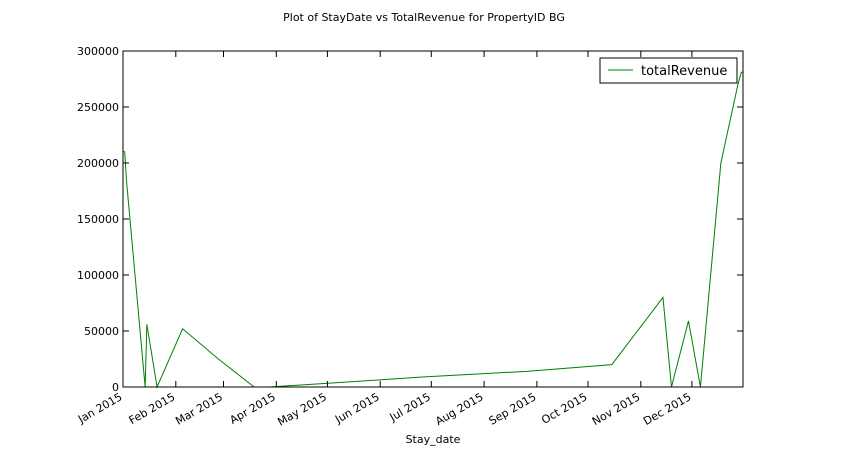 Image resolution: width=849 pixels, height=458 pixels. I want to click on x-tick-label: Nov 2015, so click(616, 409).